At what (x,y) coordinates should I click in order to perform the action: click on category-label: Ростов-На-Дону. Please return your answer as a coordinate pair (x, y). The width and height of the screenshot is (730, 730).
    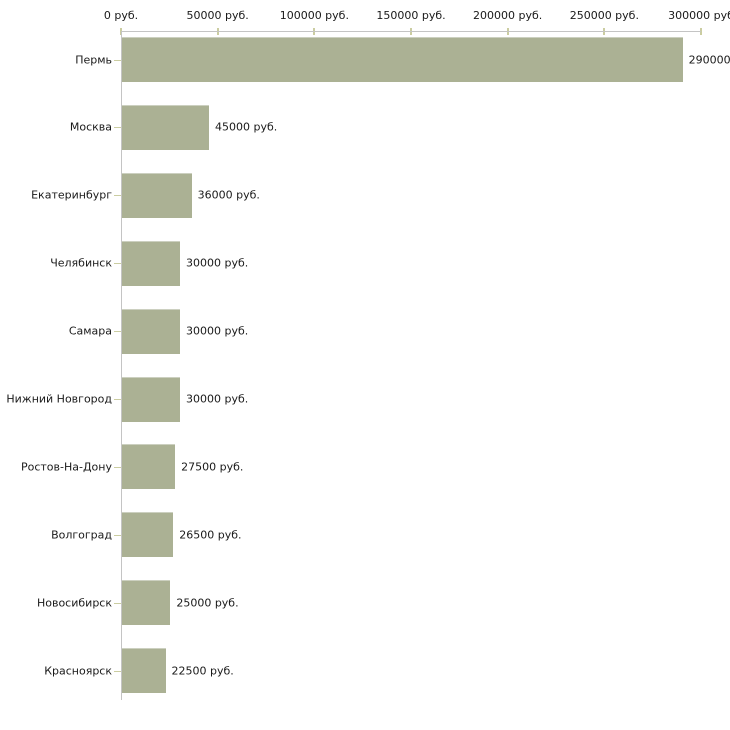
    Looking at the image, I should click on (66, 467).